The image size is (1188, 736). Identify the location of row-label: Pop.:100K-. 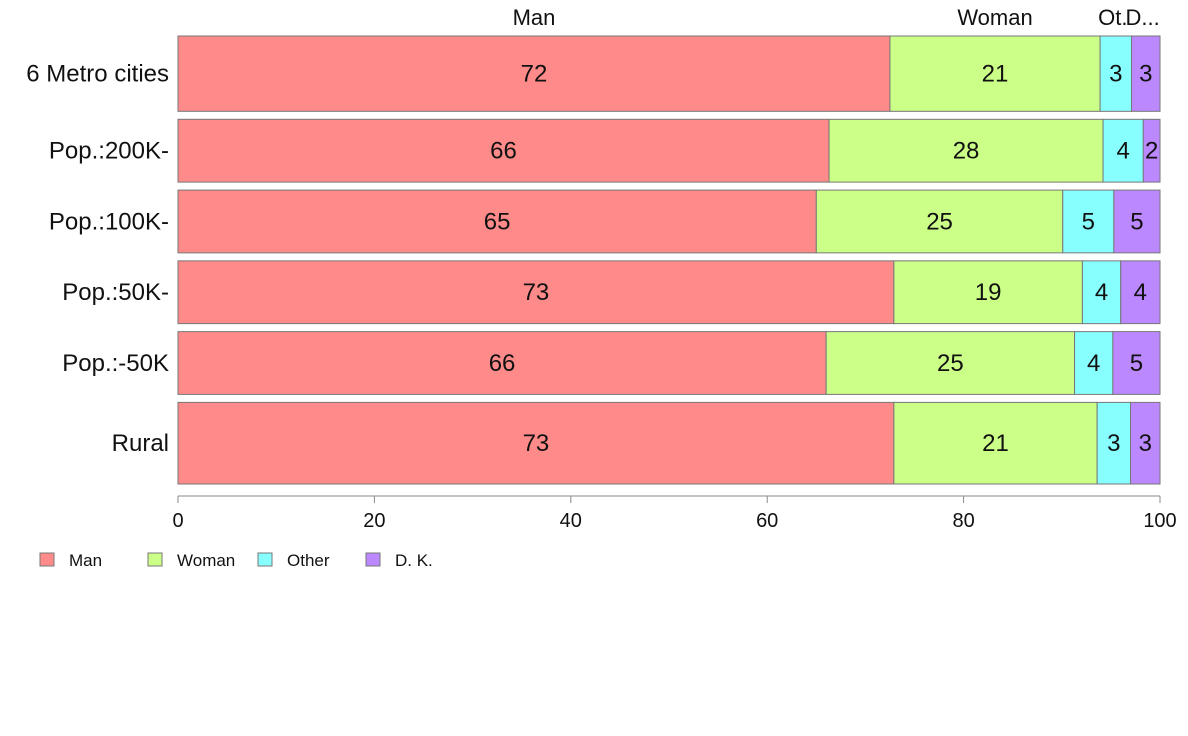
(109, 221).